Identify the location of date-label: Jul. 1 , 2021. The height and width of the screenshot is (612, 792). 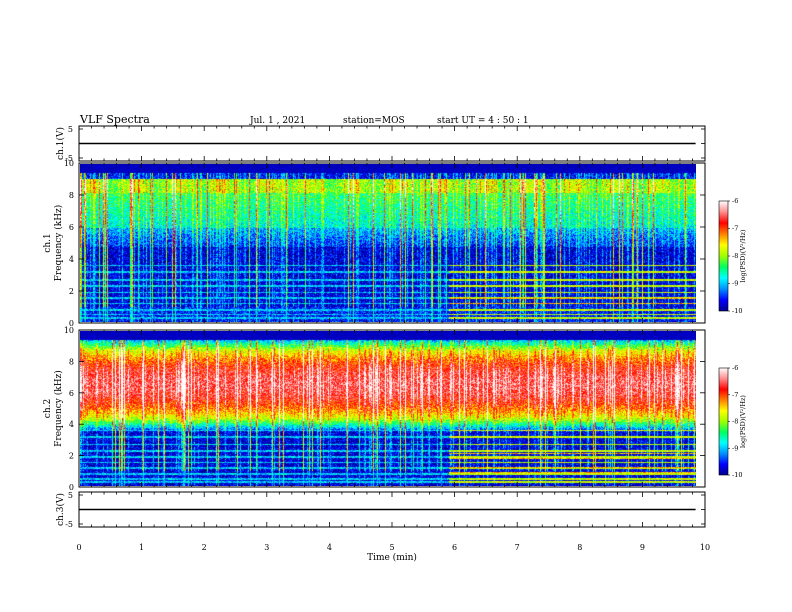
(277, 121).